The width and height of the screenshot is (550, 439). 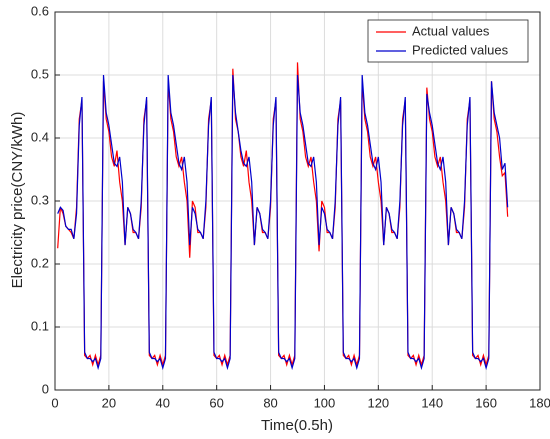 I want to click on x-tick-label: 120, so click(x=378, y=402).